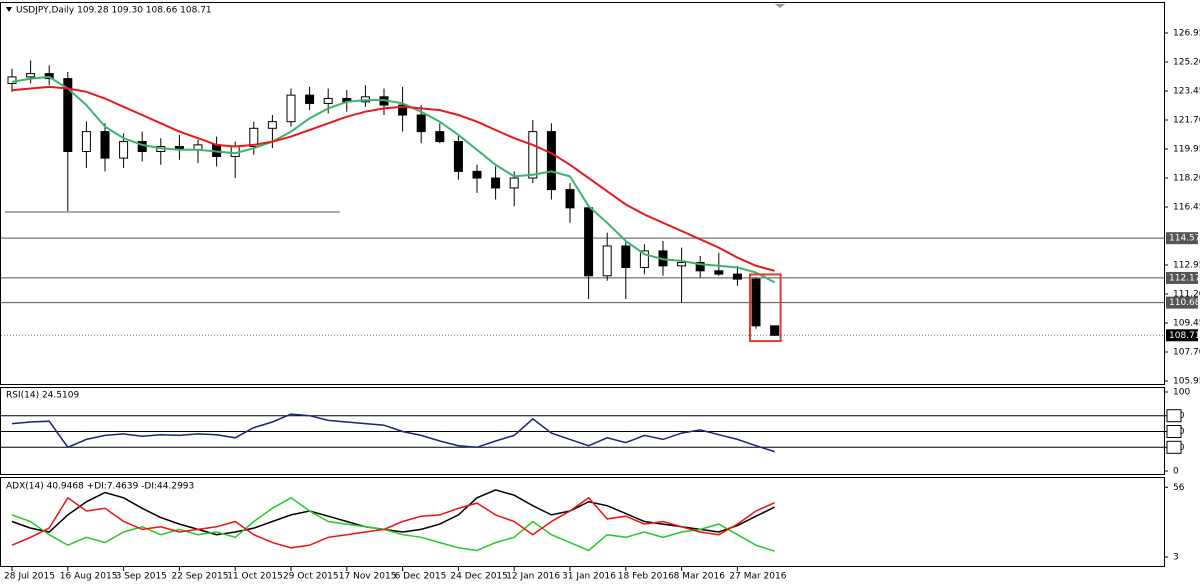 The image size is (1200, 585). What do you see at coordinates (533, 577) in the screenshot?
I see `x-tick-label: 12 Jan 2016` at bounding box center [533, 577].